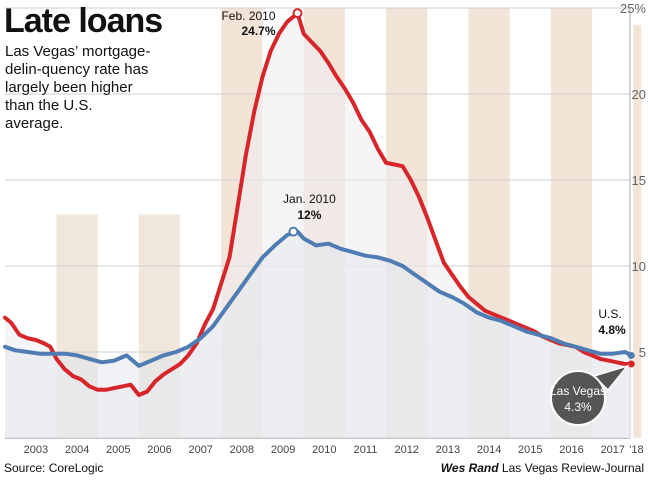 This screenshot has height=480, width=648. What do you see at coordinates (324, 450) in the screenshot?
I see `x-tick-2010: 2010` at bounding box center [324, 450].